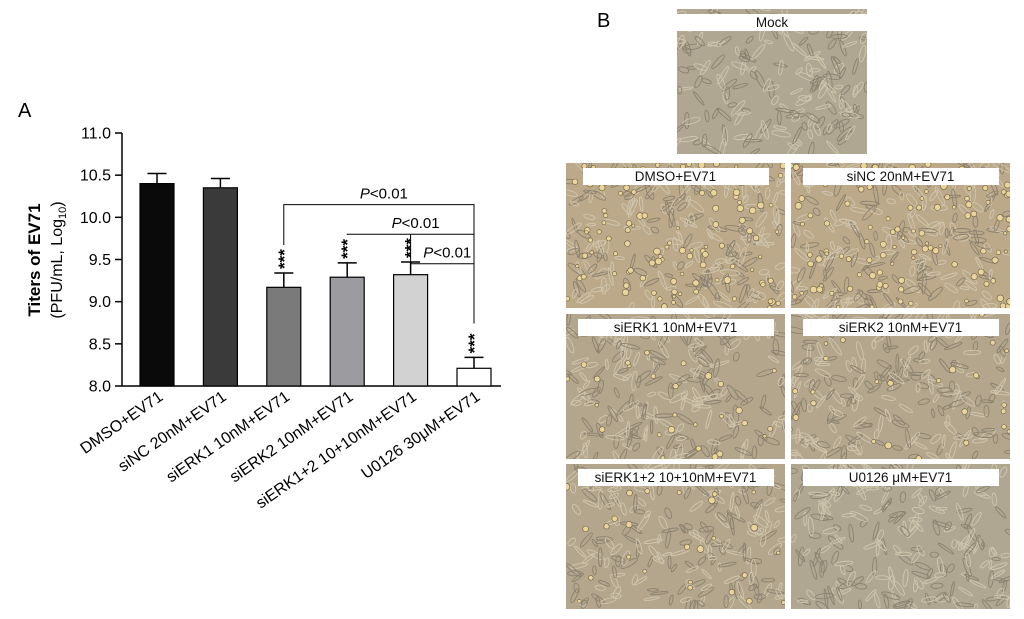 The width and height of the screenshot is (1024, 619). I want to click on y-axis-unit: (PFU/mL, Log10), so click(59, 259).